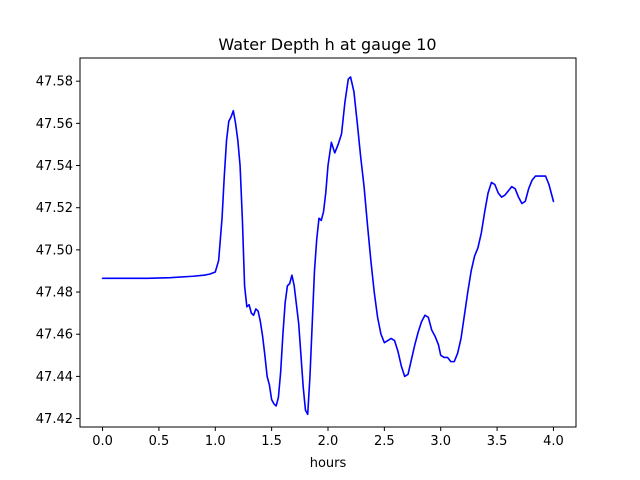  What do you see at coordinates (54, 124) in the screenshot?
I see `y-tick-label: 47.56` at bounding box center [54, 124].